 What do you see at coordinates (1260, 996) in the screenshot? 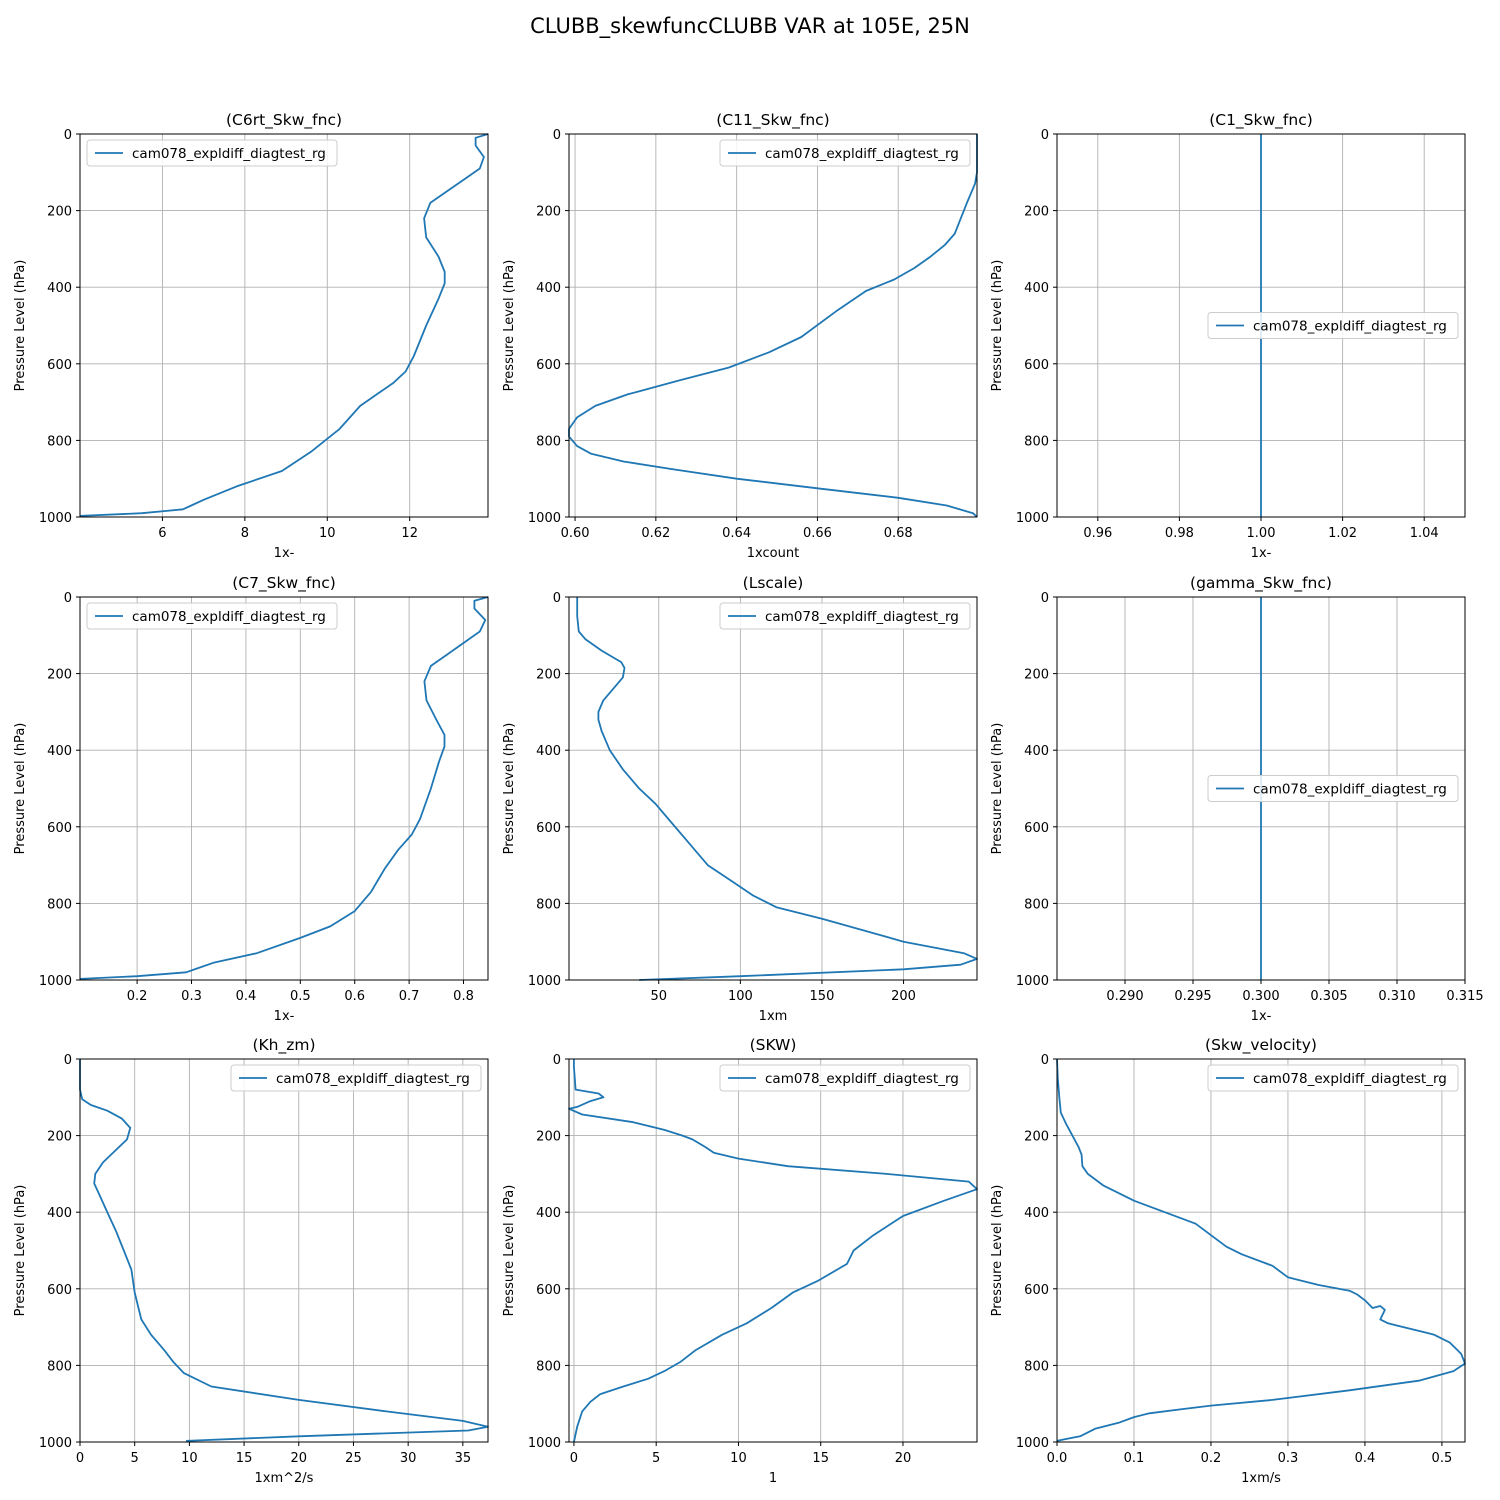
I see `x-tick-label: 0.300` at bounding box center [1260, 996].